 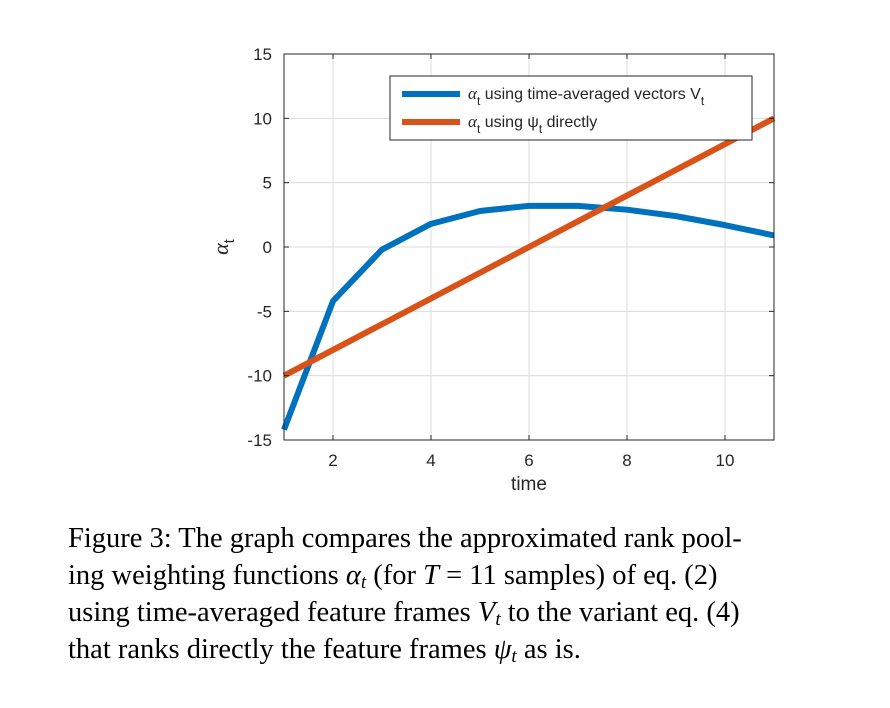 I want to click on y-axis-label-subscript: t, so click(x=229, y=240).